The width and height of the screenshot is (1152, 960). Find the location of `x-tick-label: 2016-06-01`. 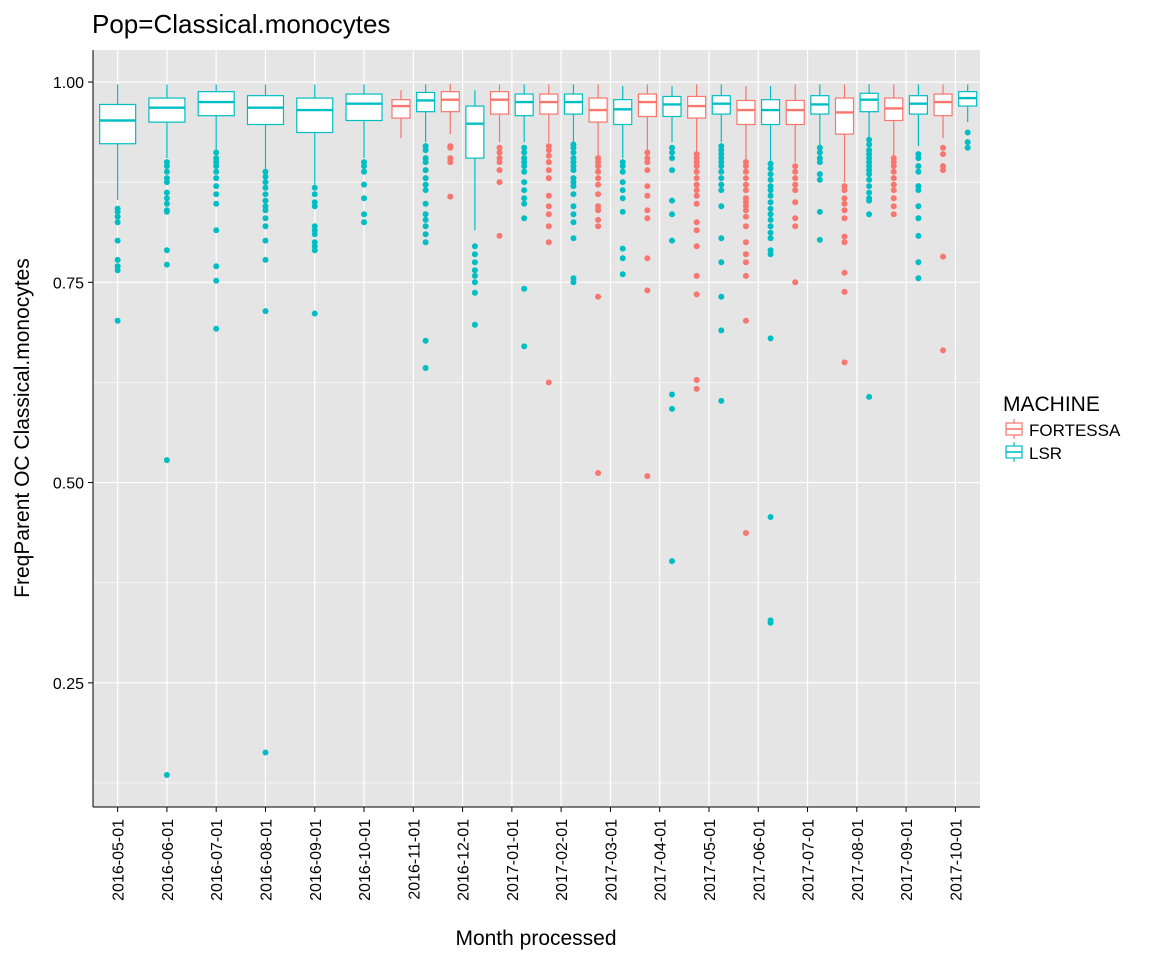

x-tick-label: 2016-06-01 is located at coordinates (168, 860).